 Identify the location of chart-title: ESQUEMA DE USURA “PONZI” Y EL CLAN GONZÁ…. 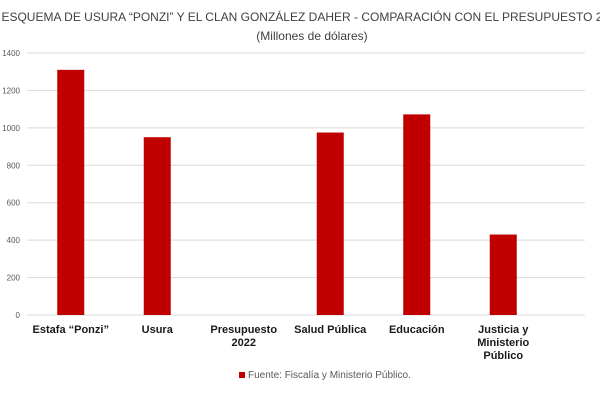
(300, 16).